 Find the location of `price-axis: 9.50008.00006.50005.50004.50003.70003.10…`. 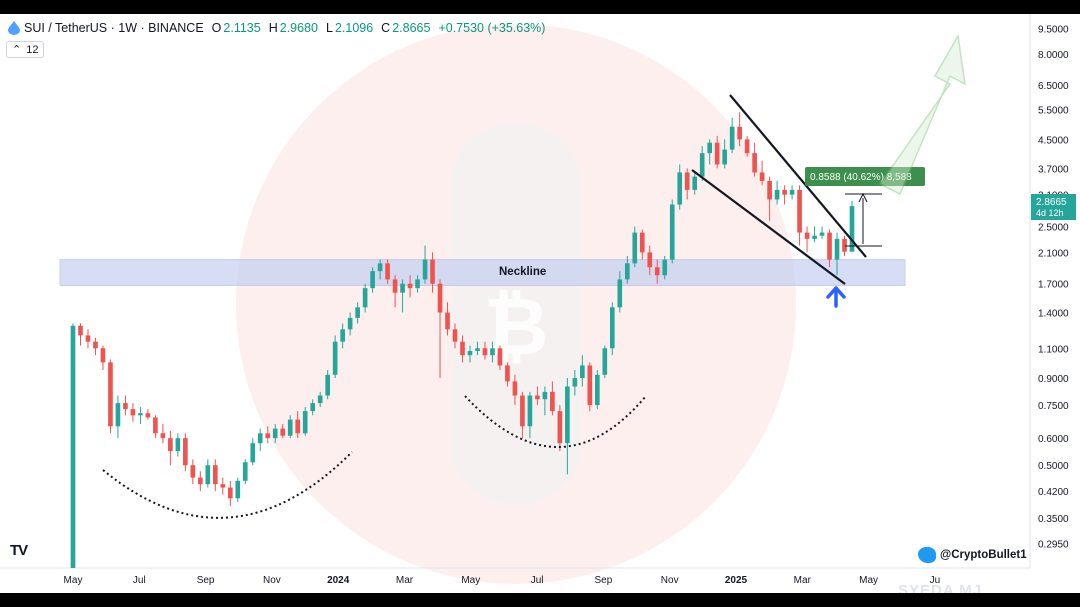

price-axis: 9.50008.00006.50005.50004.50003.70003.10… is located at coordinates (1053, 288).